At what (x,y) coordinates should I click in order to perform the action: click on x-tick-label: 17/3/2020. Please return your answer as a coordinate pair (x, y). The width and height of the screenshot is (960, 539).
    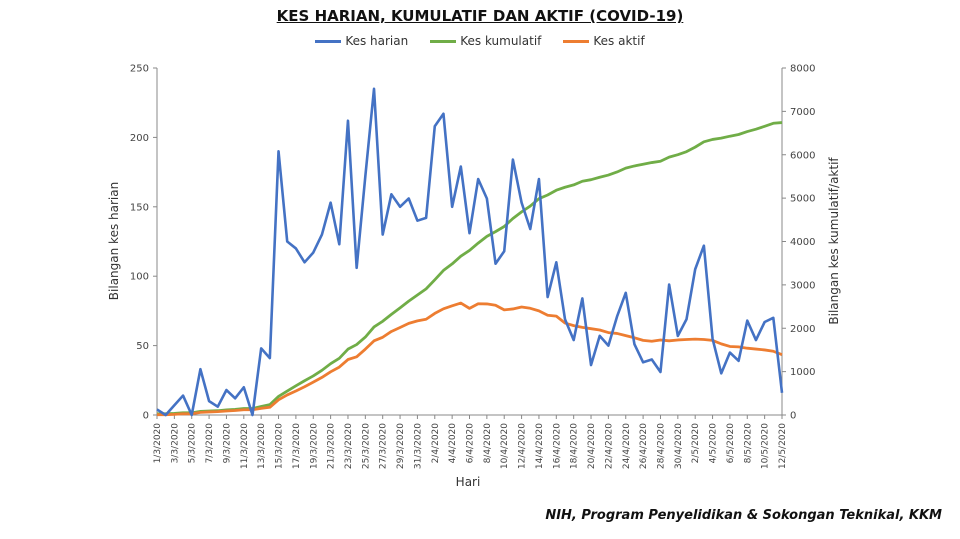
    Looking at the image, I should click on (297, 446).